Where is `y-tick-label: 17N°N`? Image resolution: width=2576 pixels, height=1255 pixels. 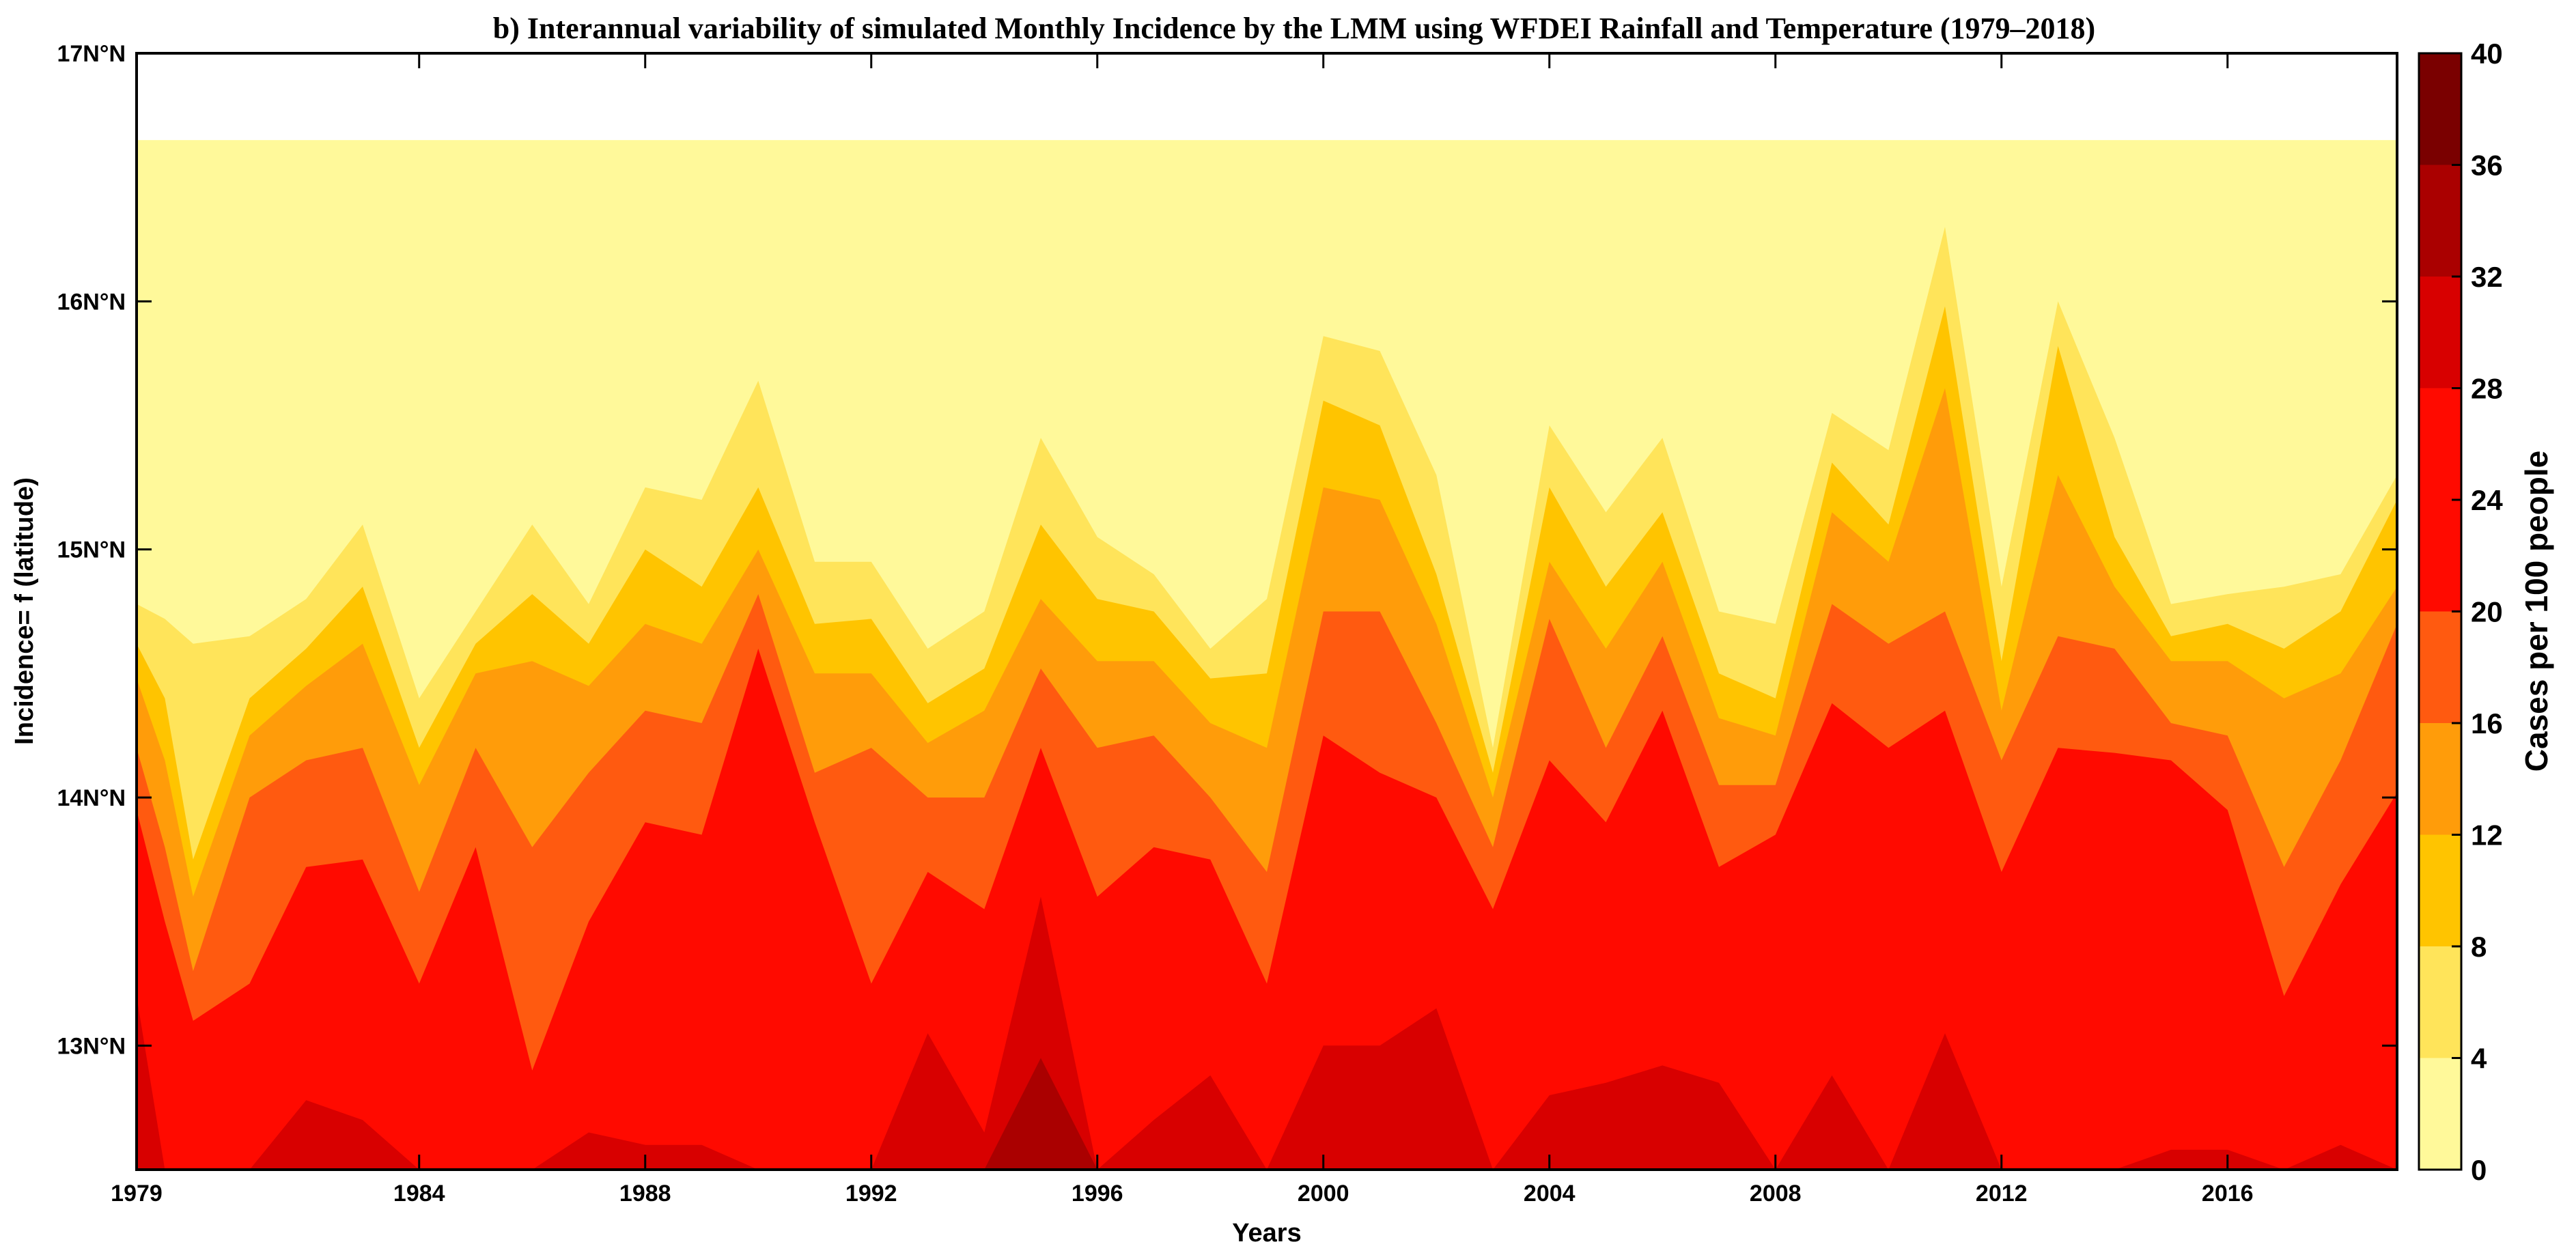 y-tick-label: 17N°N is located at coordinates (92, 54).